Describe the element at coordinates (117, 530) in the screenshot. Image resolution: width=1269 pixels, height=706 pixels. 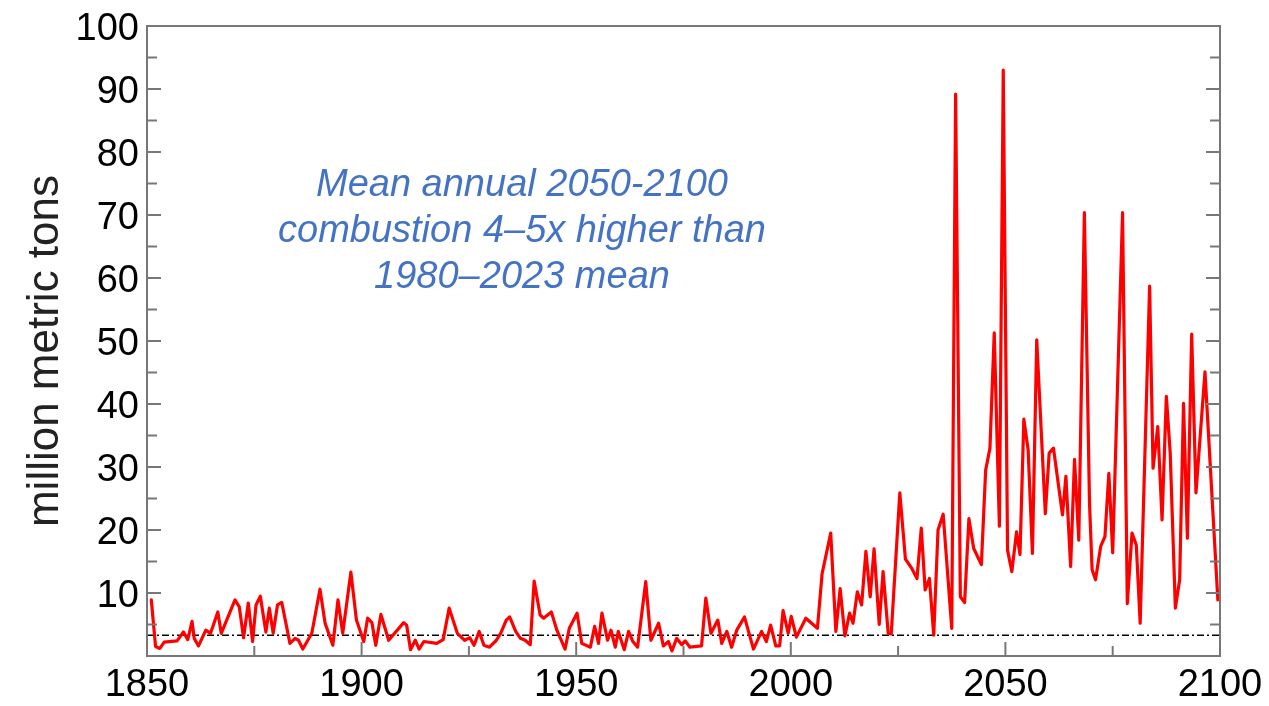
I see `y-tick-label: 20` at that location.